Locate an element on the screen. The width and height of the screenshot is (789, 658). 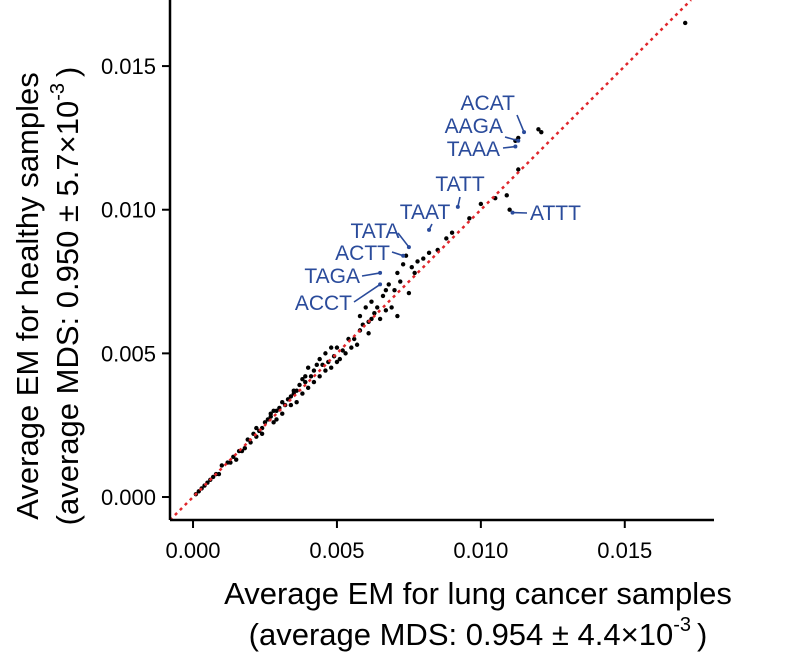
y-tick-label: 0.010 is located at coordinates (128, 210).